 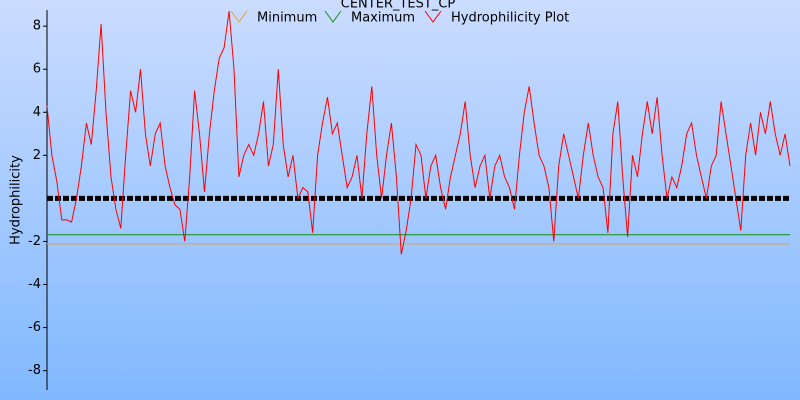 I want to click on y-tick-label: -2, so click(x=34, y=241).